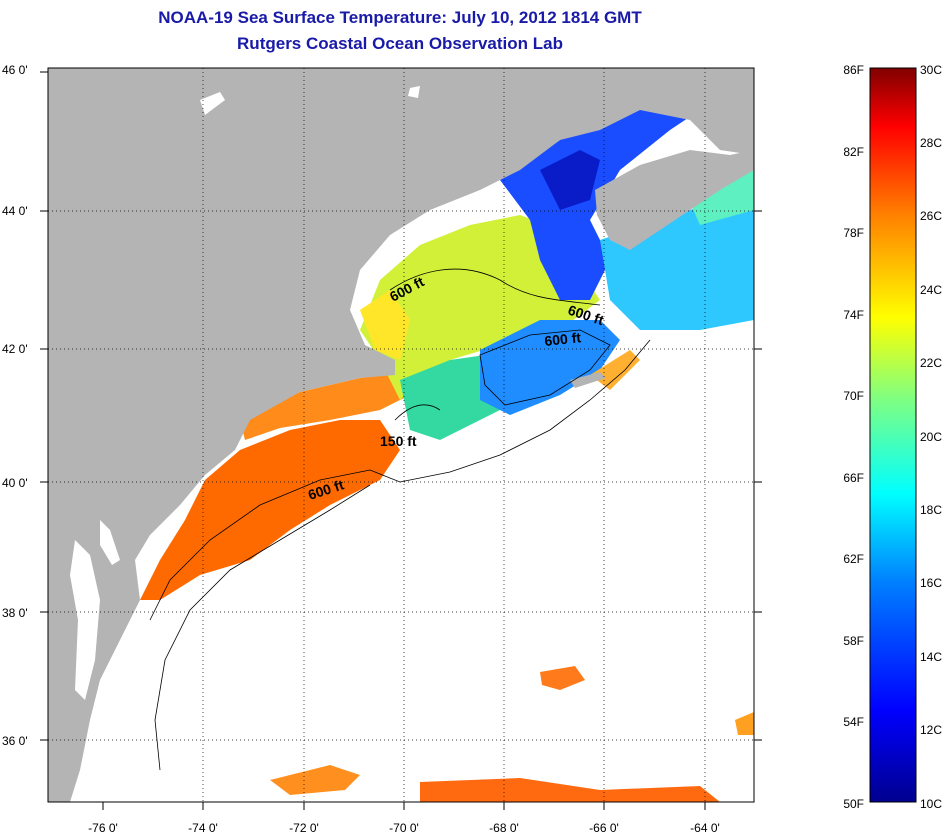 The height and width of the screenshot is (840, 952). What do you see at coordinates (853, 152) in the screenshot?
I see `f-label-82: 82F` at bounding box center [853, 152].